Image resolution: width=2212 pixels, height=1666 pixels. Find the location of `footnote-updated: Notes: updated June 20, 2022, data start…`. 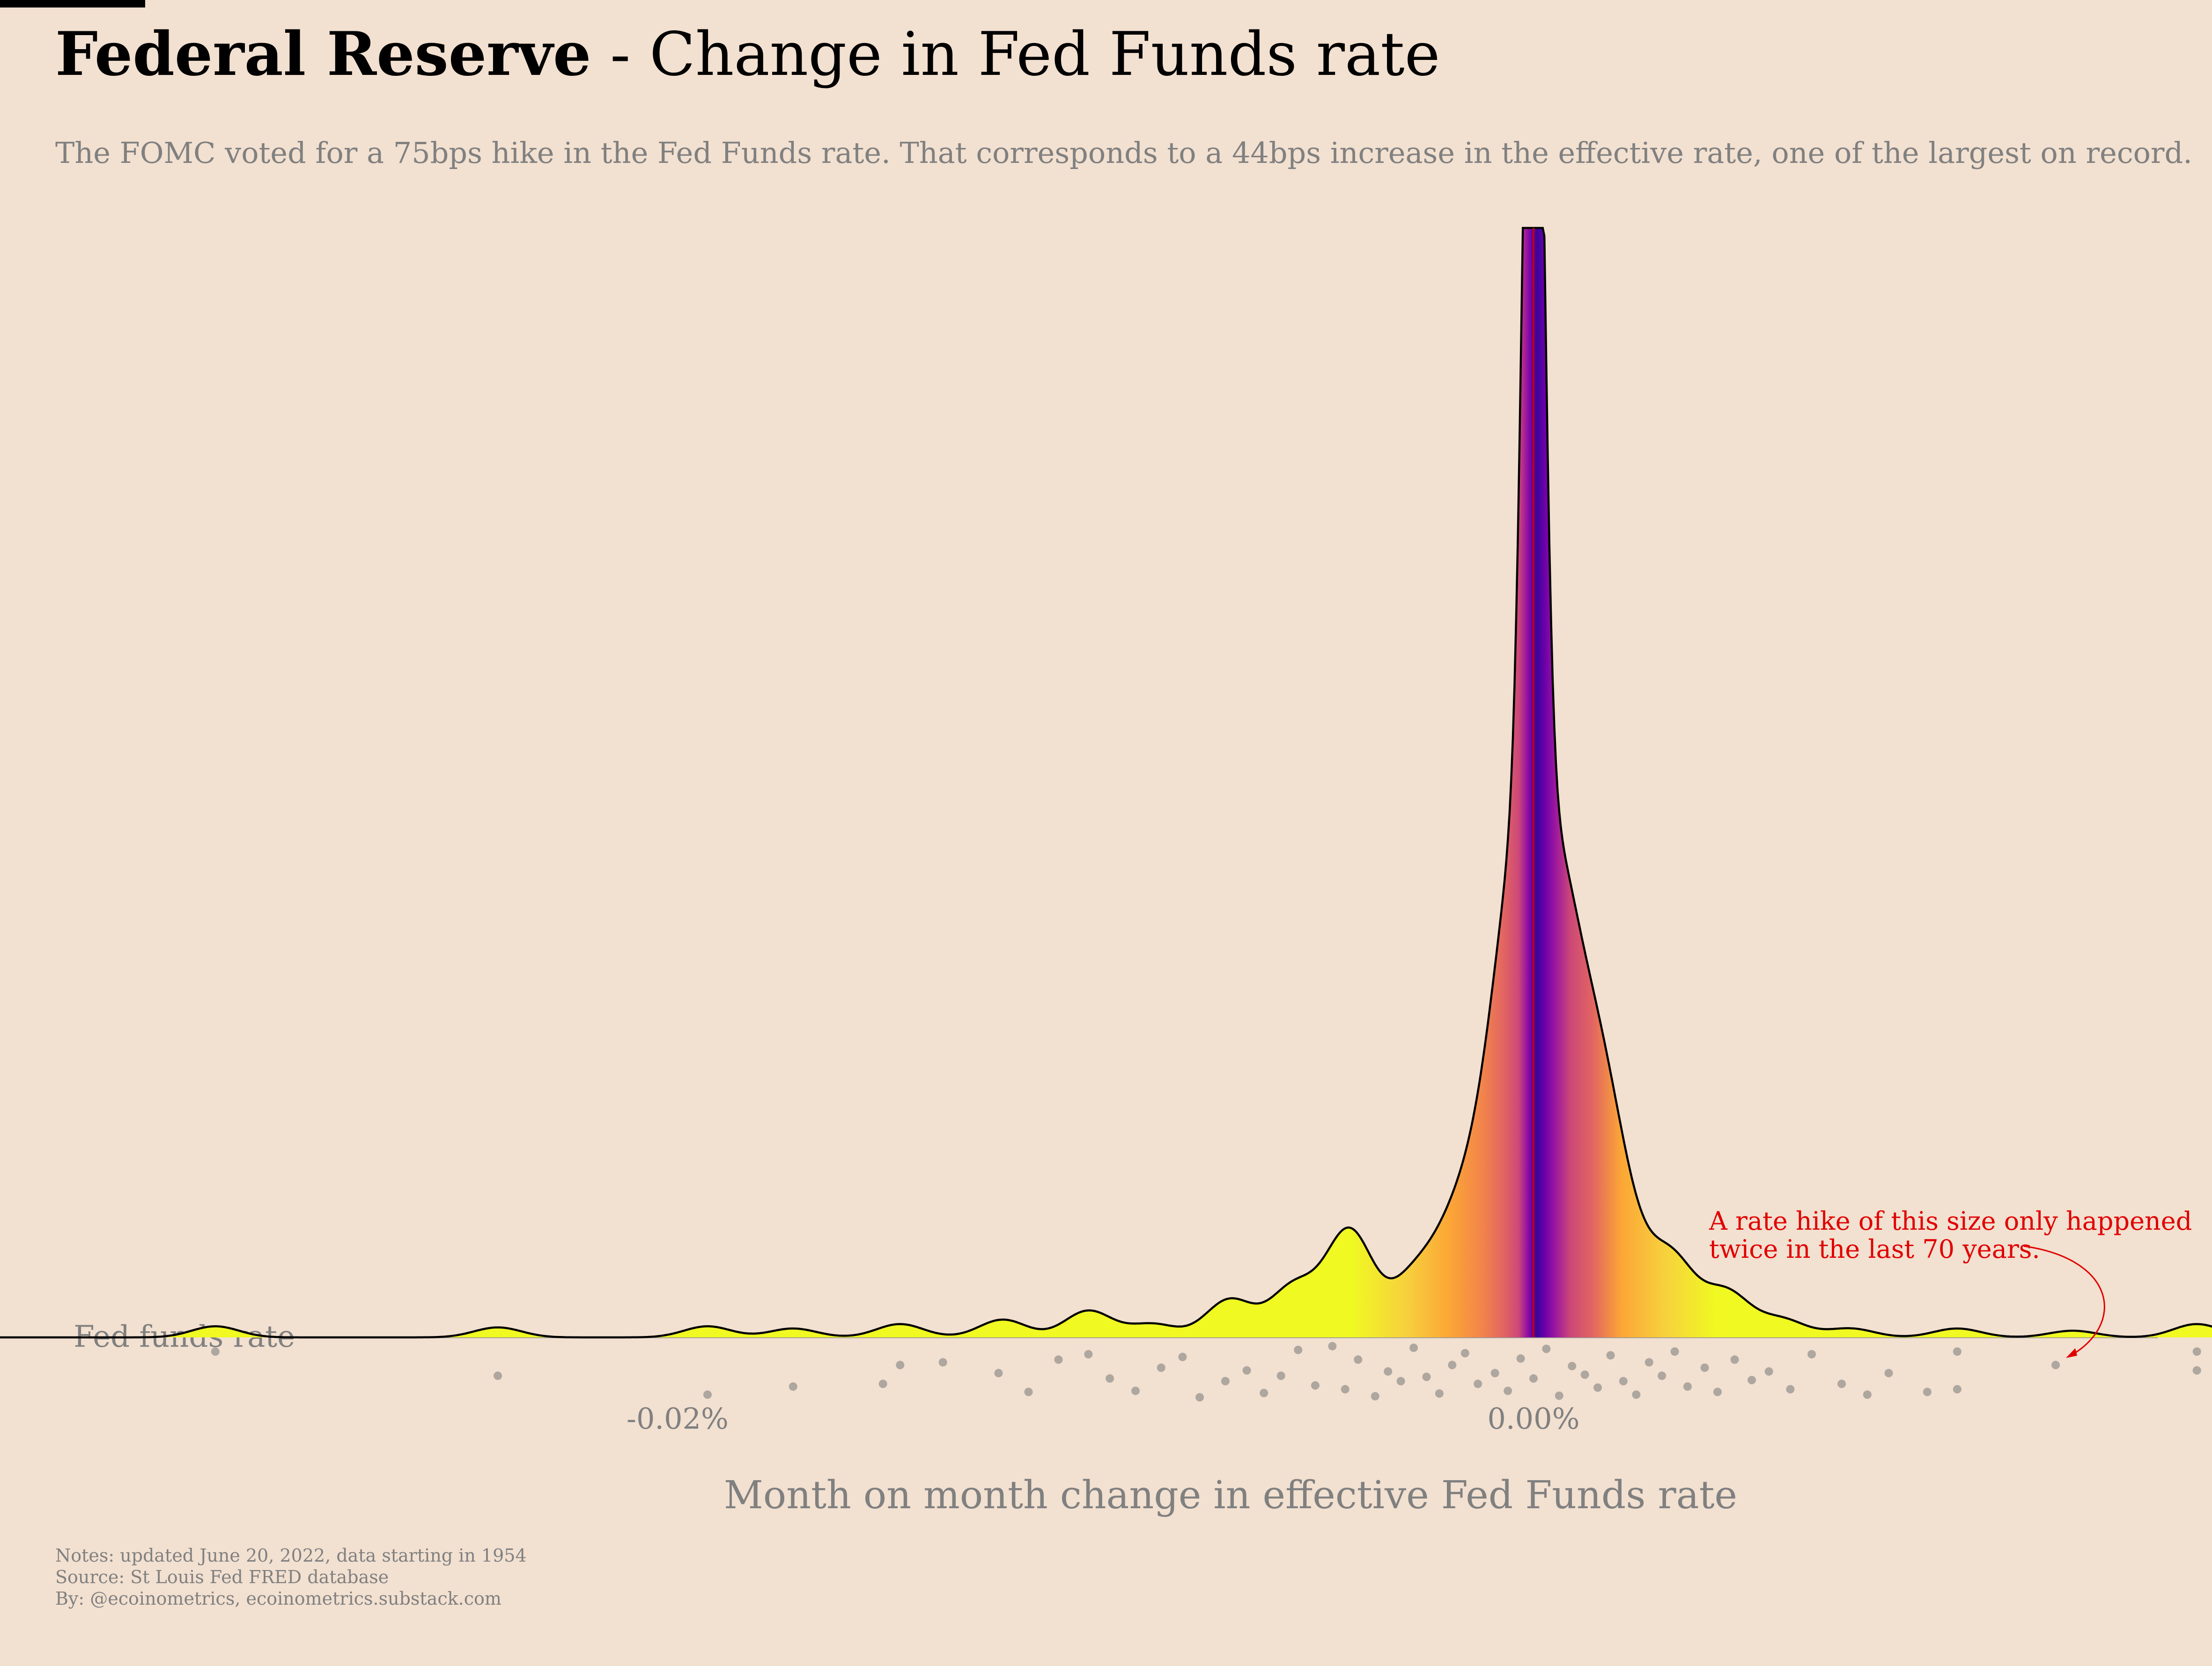

footnote-updated: Notes: updated June 20, 2022, data start… is located at coordinates (291, 1555).